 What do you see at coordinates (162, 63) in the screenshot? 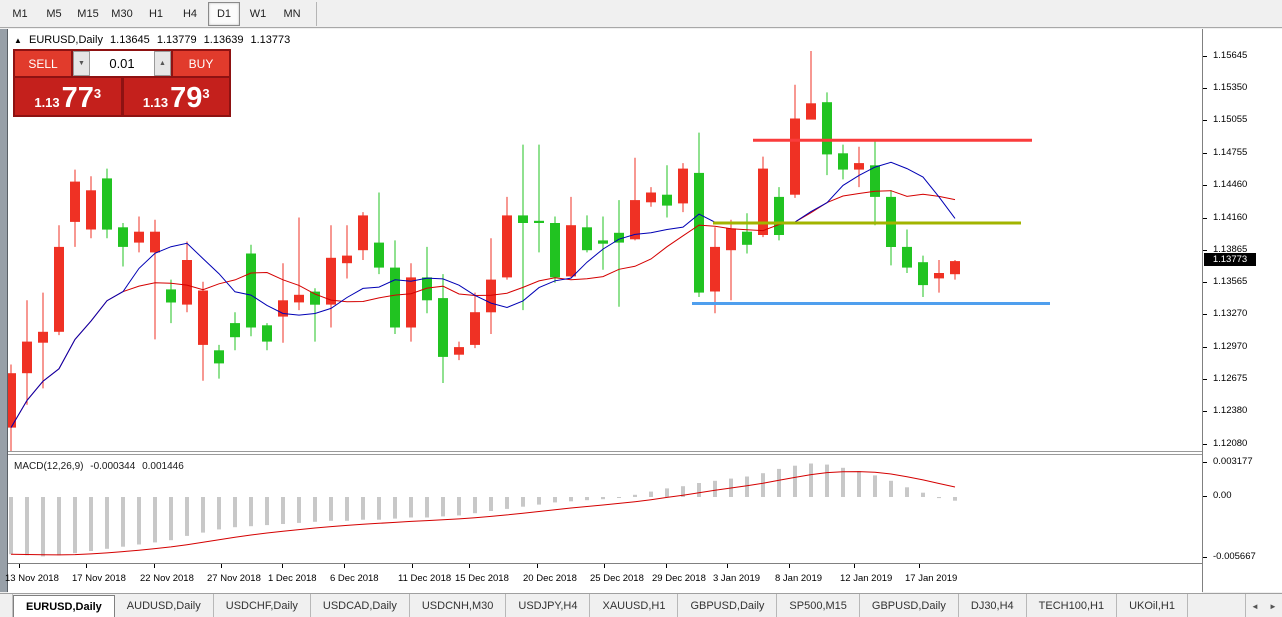
I see `volume-increase-button: ▲` at bounding box center [162, 63].